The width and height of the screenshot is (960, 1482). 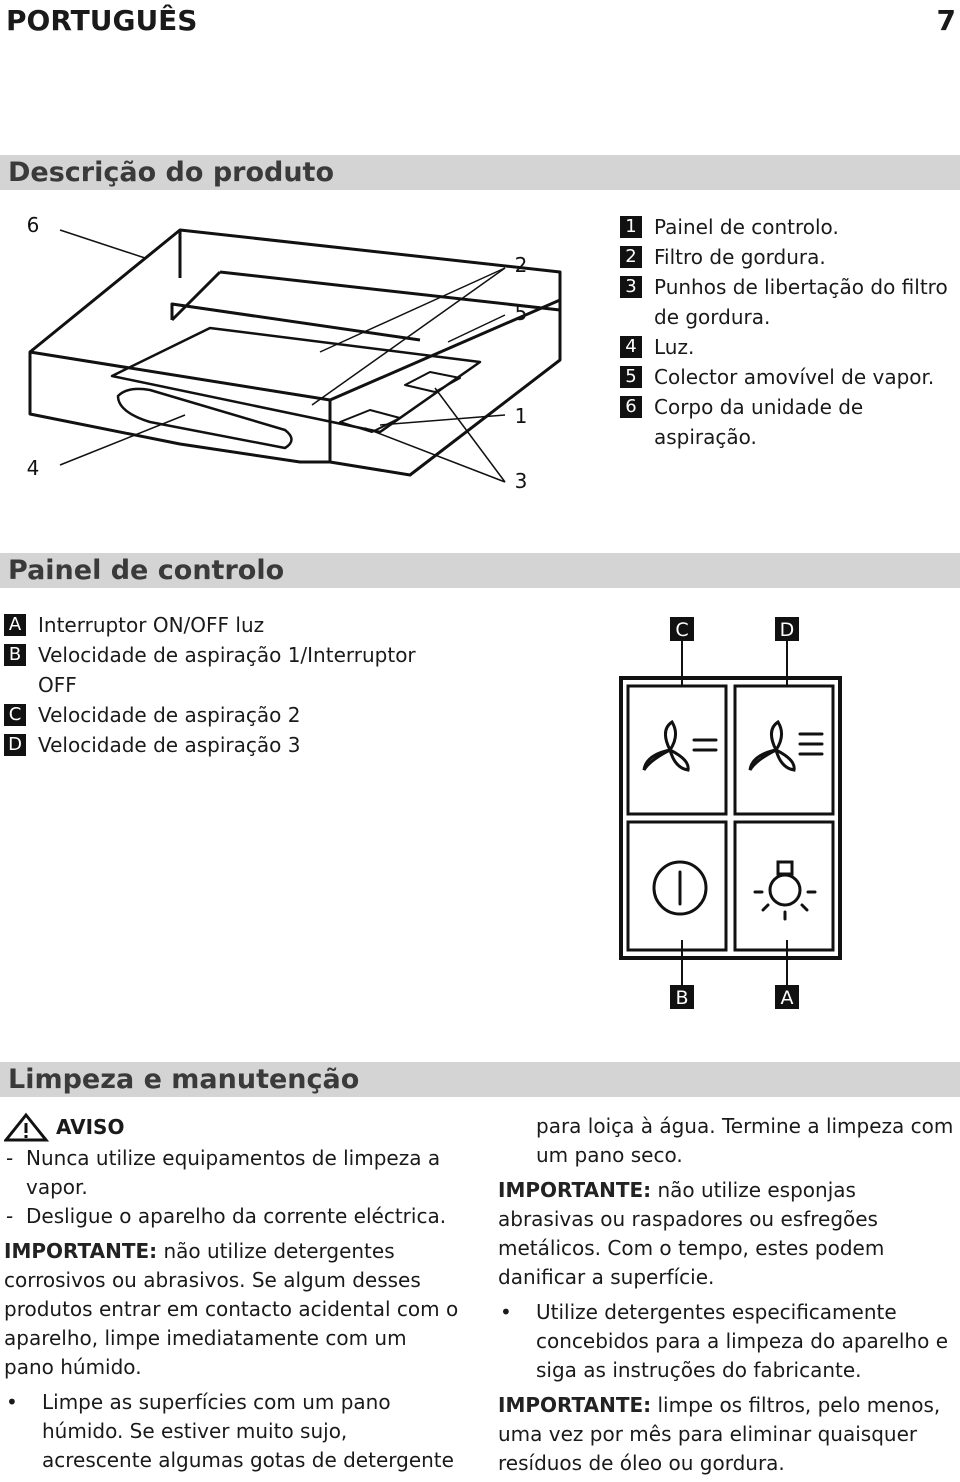 What do you see at coordinates (521, 416) in the screenshot?
I see `callout: 1` at bounding box center [521, 416].